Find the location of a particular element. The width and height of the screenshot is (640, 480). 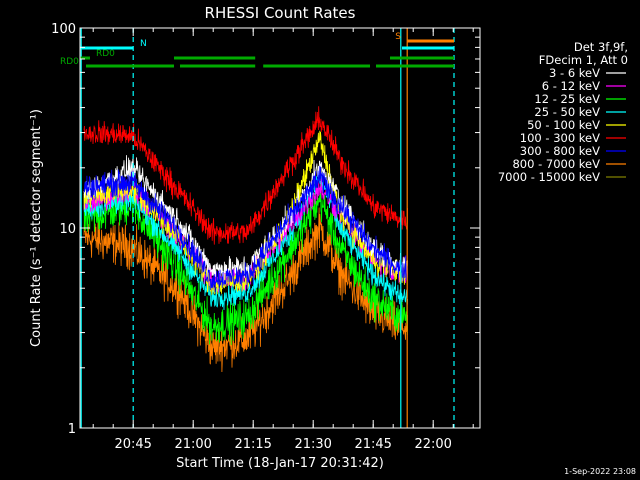

state-bars: N RD0 RD0 S is located at coordinates (257, 50).